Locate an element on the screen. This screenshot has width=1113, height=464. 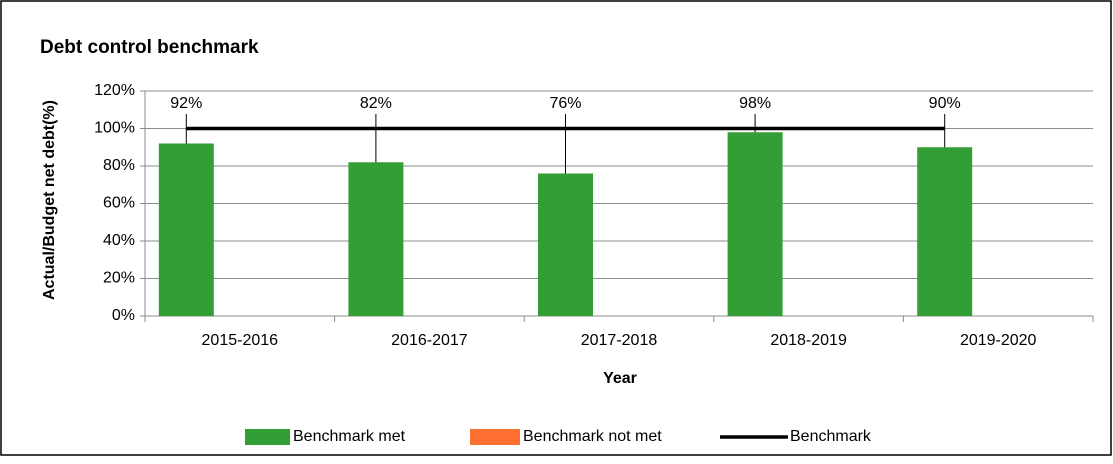
data-label: 82% is located at coordinates (376, 103).